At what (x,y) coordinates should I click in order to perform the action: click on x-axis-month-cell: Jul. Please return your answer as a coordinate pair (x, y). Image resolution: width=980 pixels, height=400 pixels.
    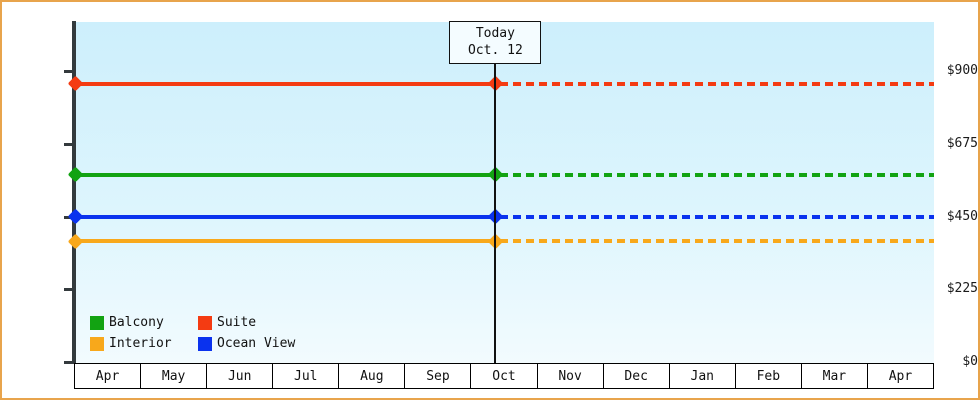
    Looking at the image, I should click on (306, 376).